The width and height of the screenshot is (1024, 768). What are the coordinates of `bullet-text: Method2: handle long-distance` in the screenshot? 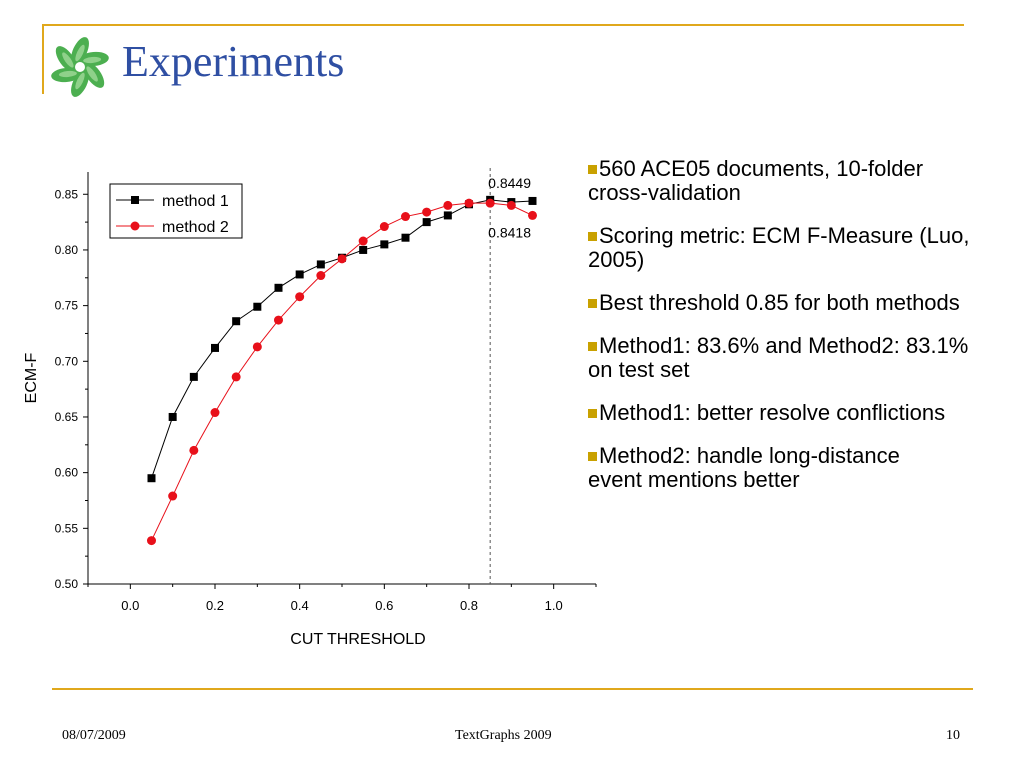 It's located at (749, 455).